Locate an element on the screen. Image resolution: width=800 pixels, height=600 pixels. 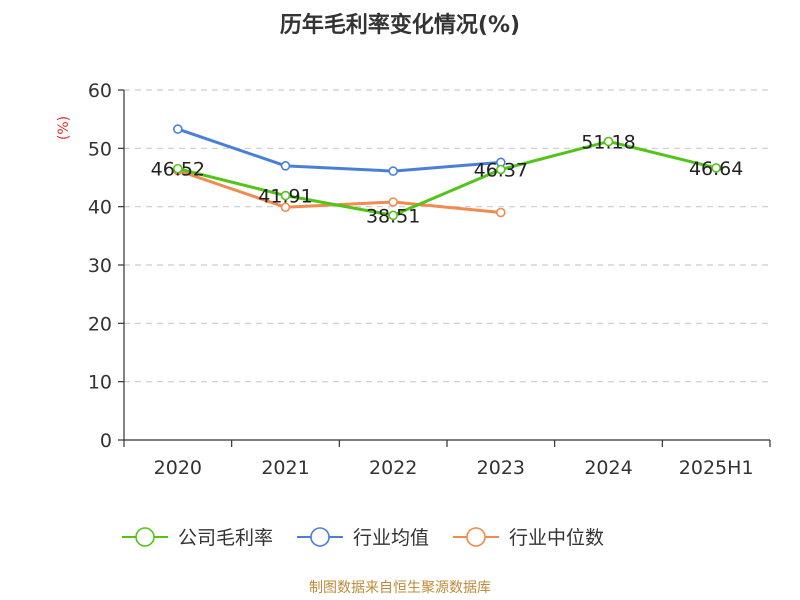
legend-label: 行业中位数 is located at coordinates (556, 538).